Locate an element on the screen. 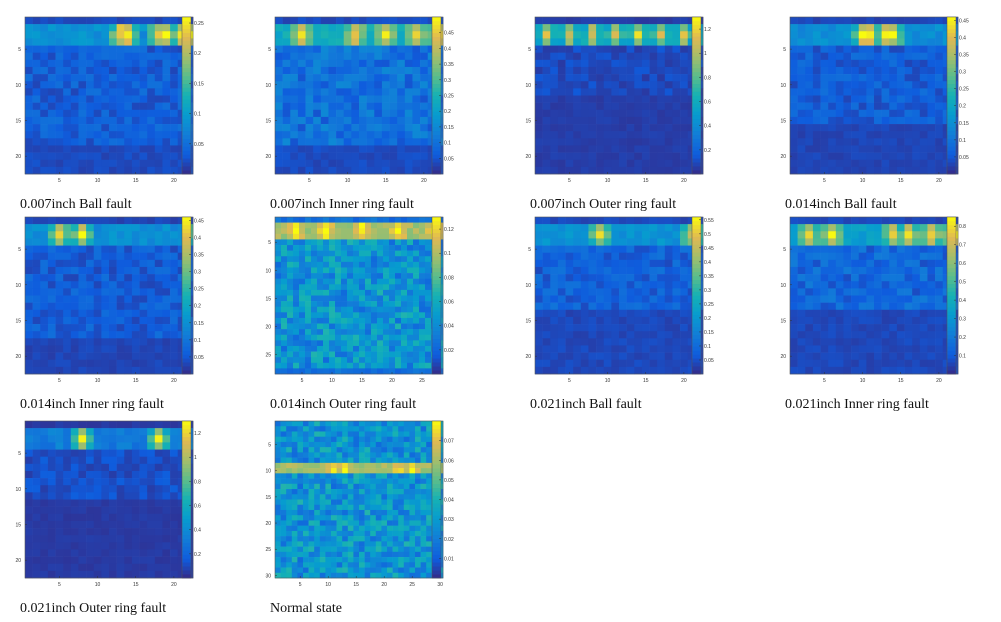 This screenshot has height=622, width=1001. colorbar-tick-label: 0.3 is located at coordinates (962, 320).